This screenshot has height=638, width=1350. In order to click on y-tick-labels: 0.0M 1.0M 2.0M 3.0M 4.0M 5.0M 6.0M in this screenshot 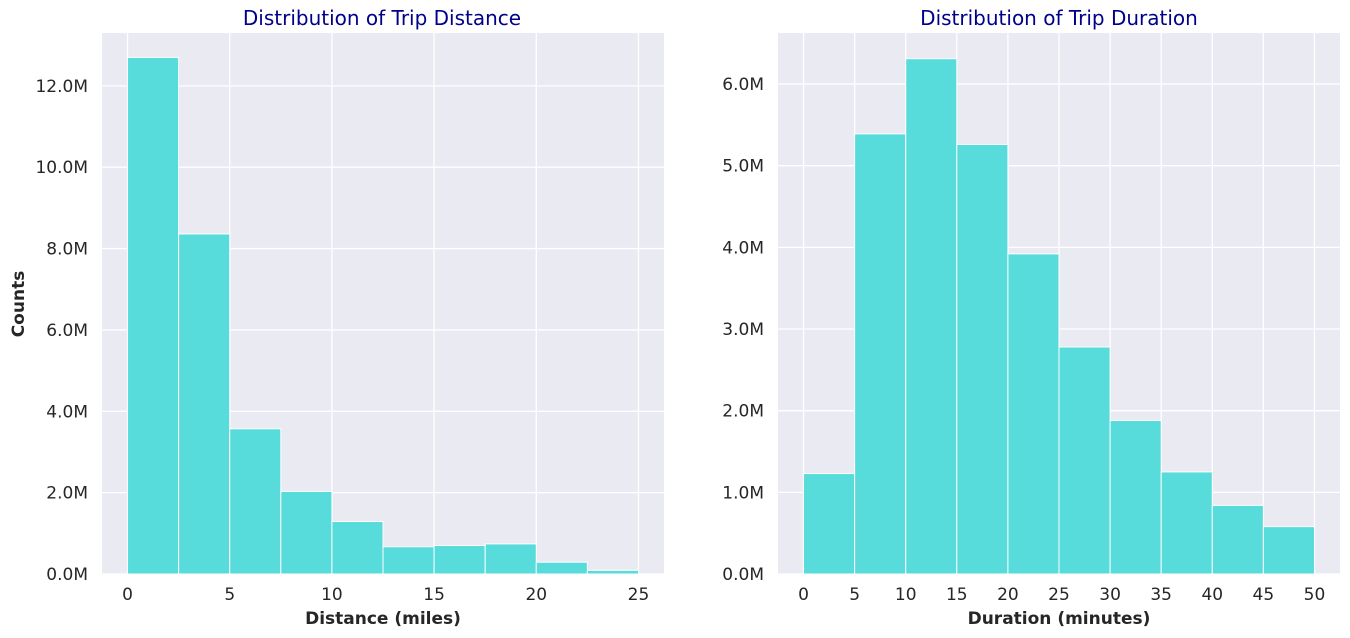, I will do `click(743, 330)`.